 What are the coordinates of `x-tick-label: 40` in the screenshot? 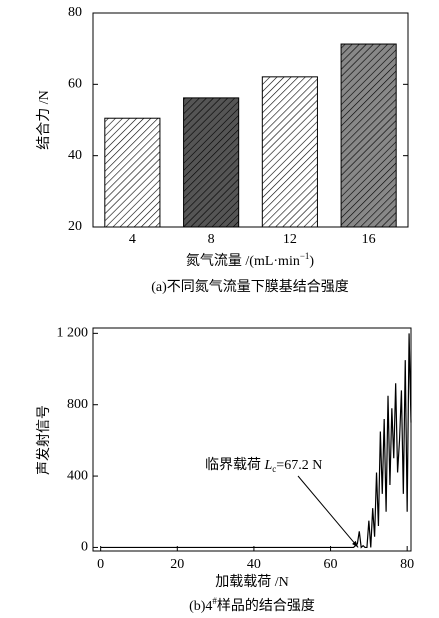 It's located at (254, 564).